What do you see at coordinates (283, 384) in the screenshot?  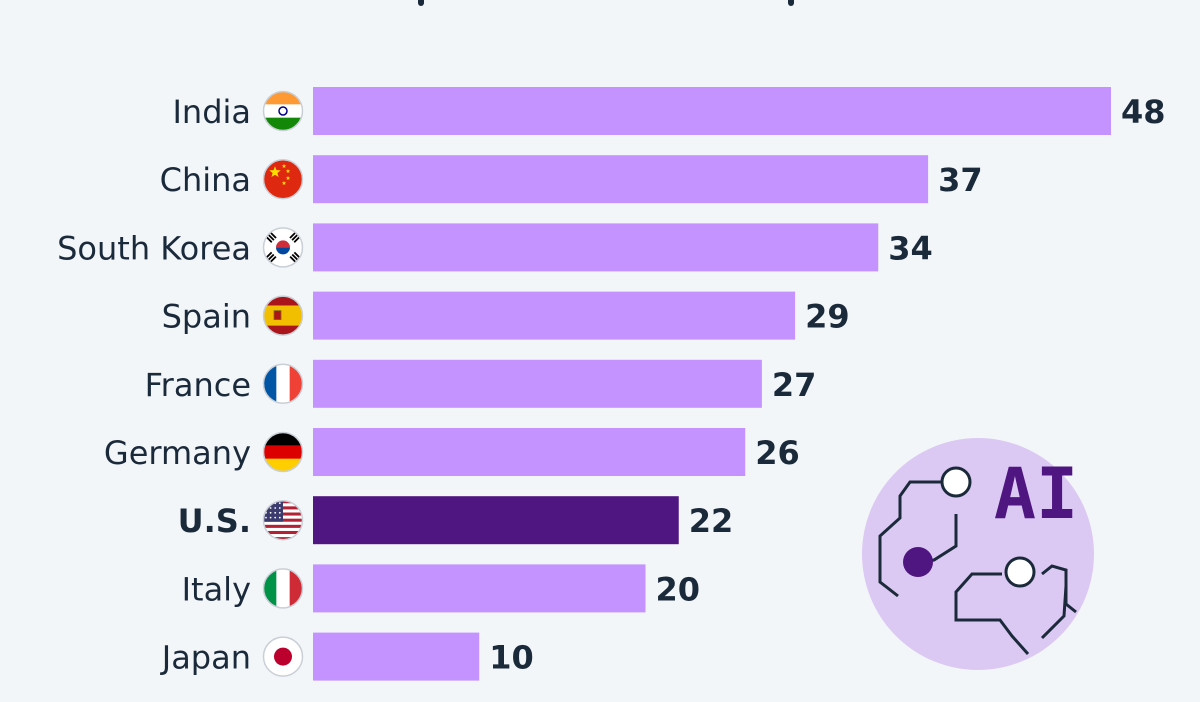 I see `france-flag` at bounding box center [283, 384].